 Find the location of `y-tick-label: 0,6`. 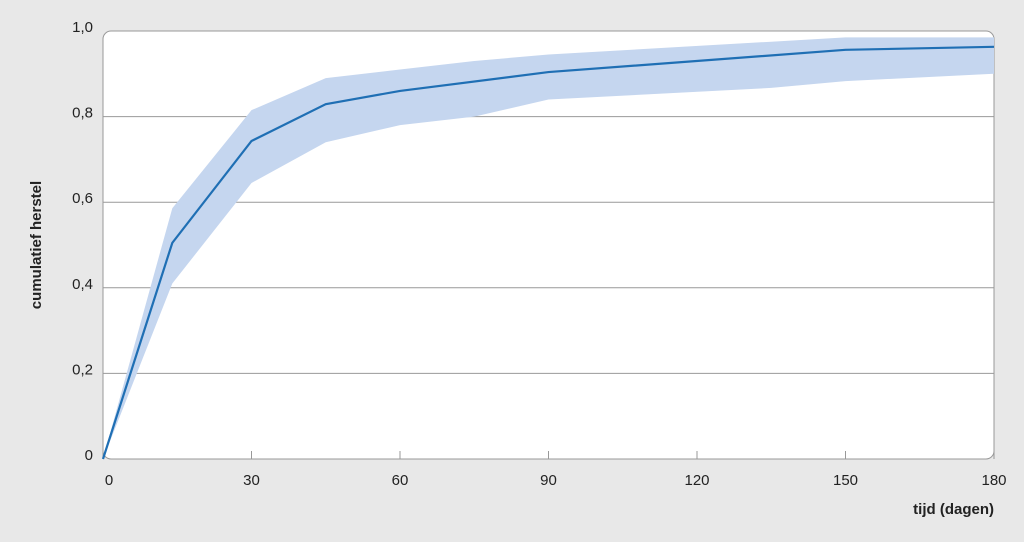

y-tick-label: 0,6 is located at coordinates (82, 198).